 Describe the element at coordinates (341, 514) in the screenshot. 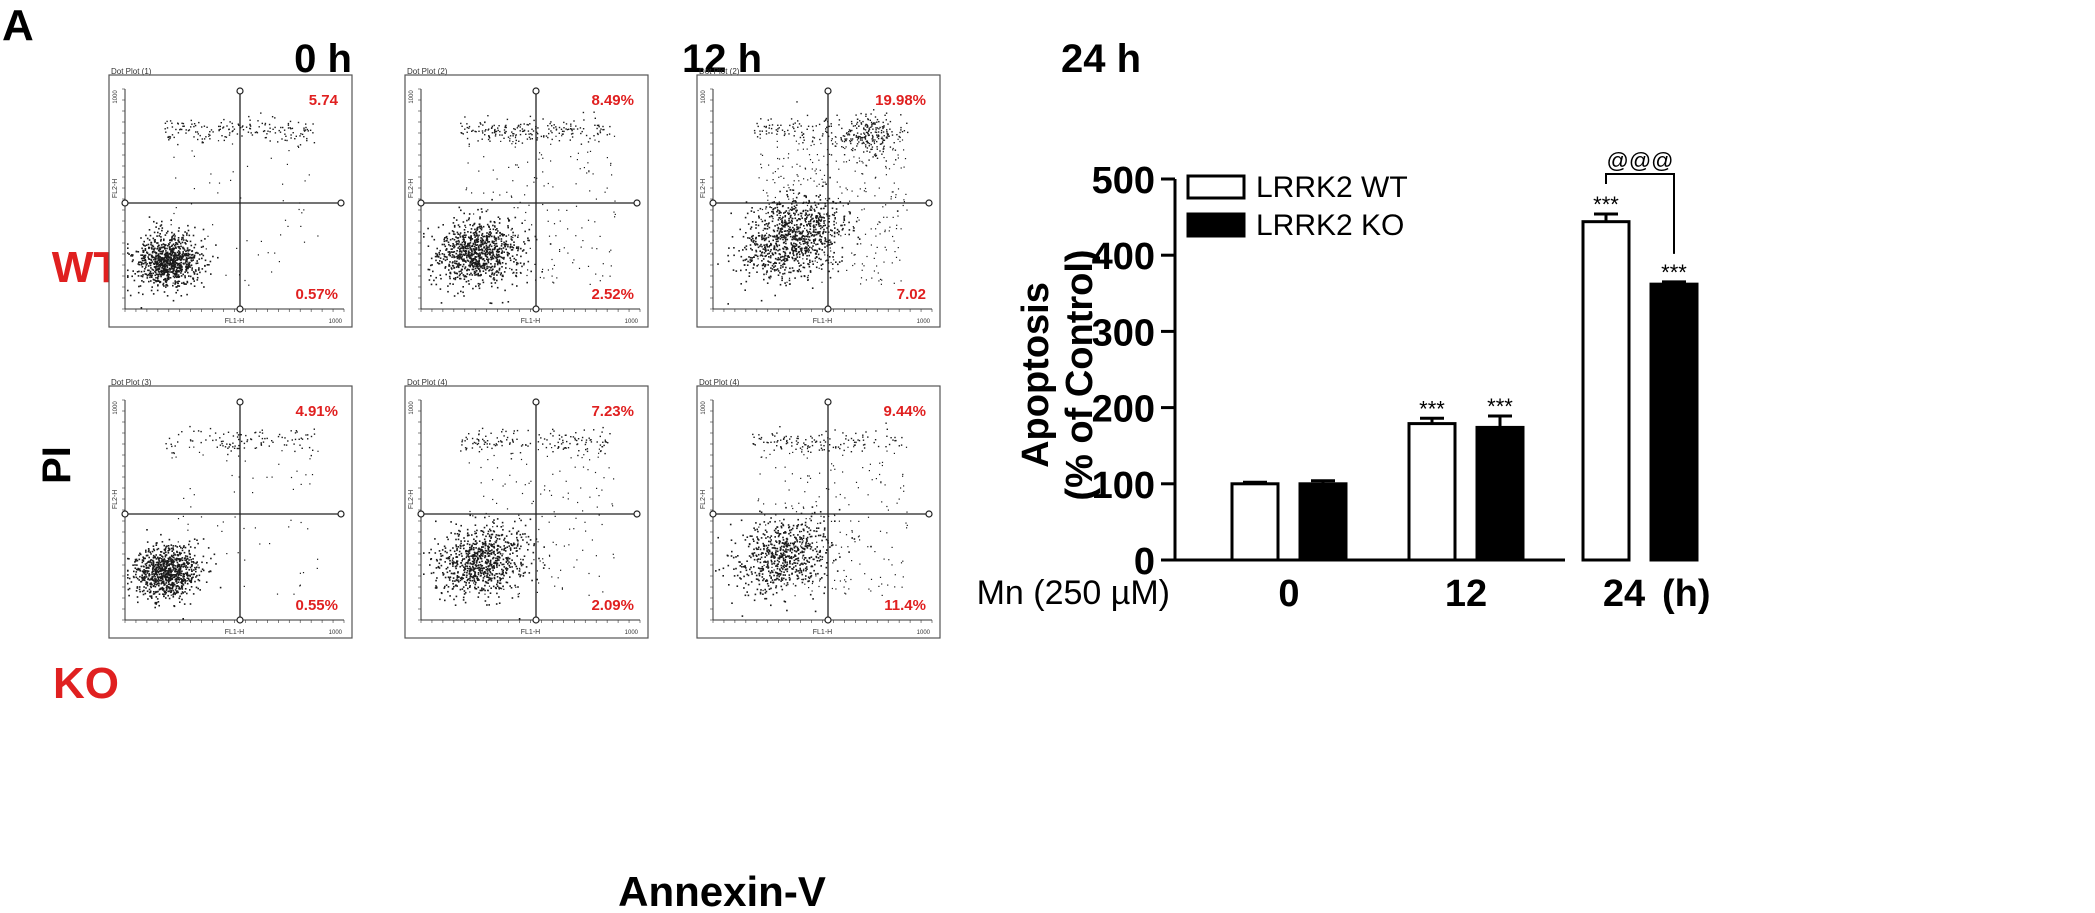

I see `quadrant-handle` at that location.